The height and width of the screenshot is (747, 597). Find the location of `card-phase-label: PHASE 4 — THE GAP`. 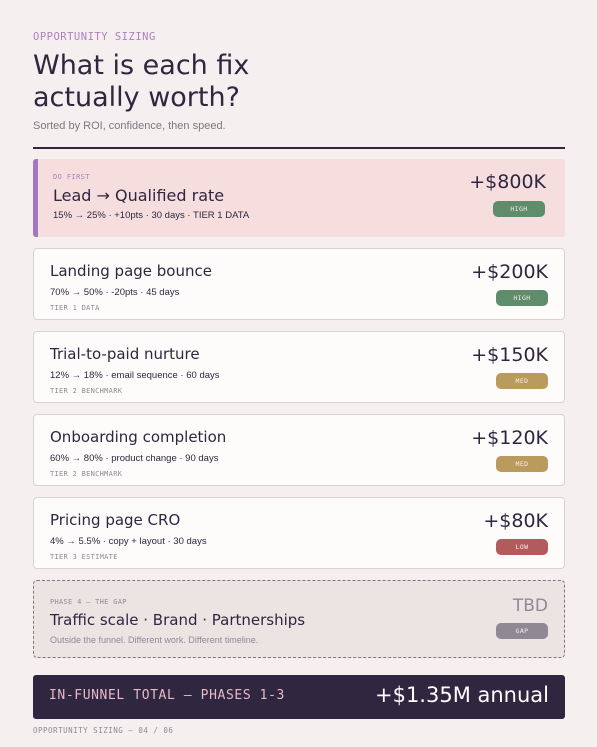

card-phase-label: PHASE 4 — THE GAP is located at coordinates (88, 602).